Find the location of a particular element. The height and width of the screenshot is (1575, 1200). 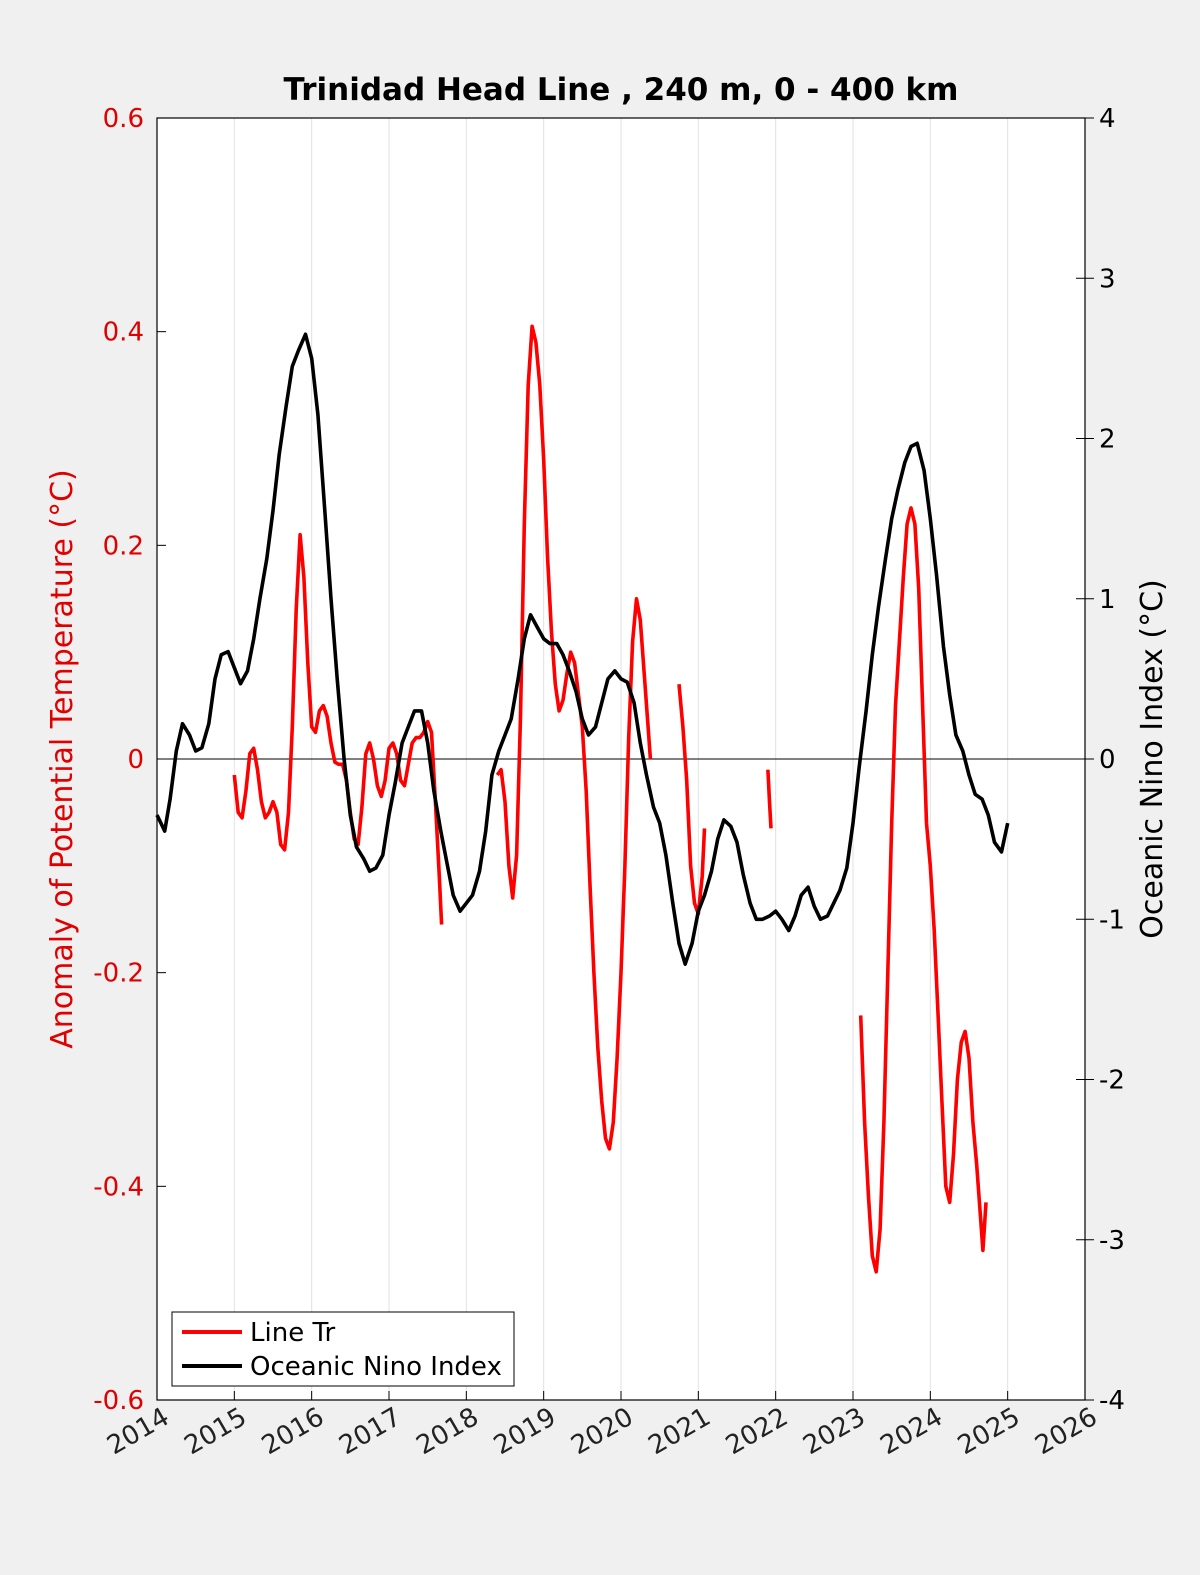

right-tick-label: -4 is located at coordinates (1112, 1401).